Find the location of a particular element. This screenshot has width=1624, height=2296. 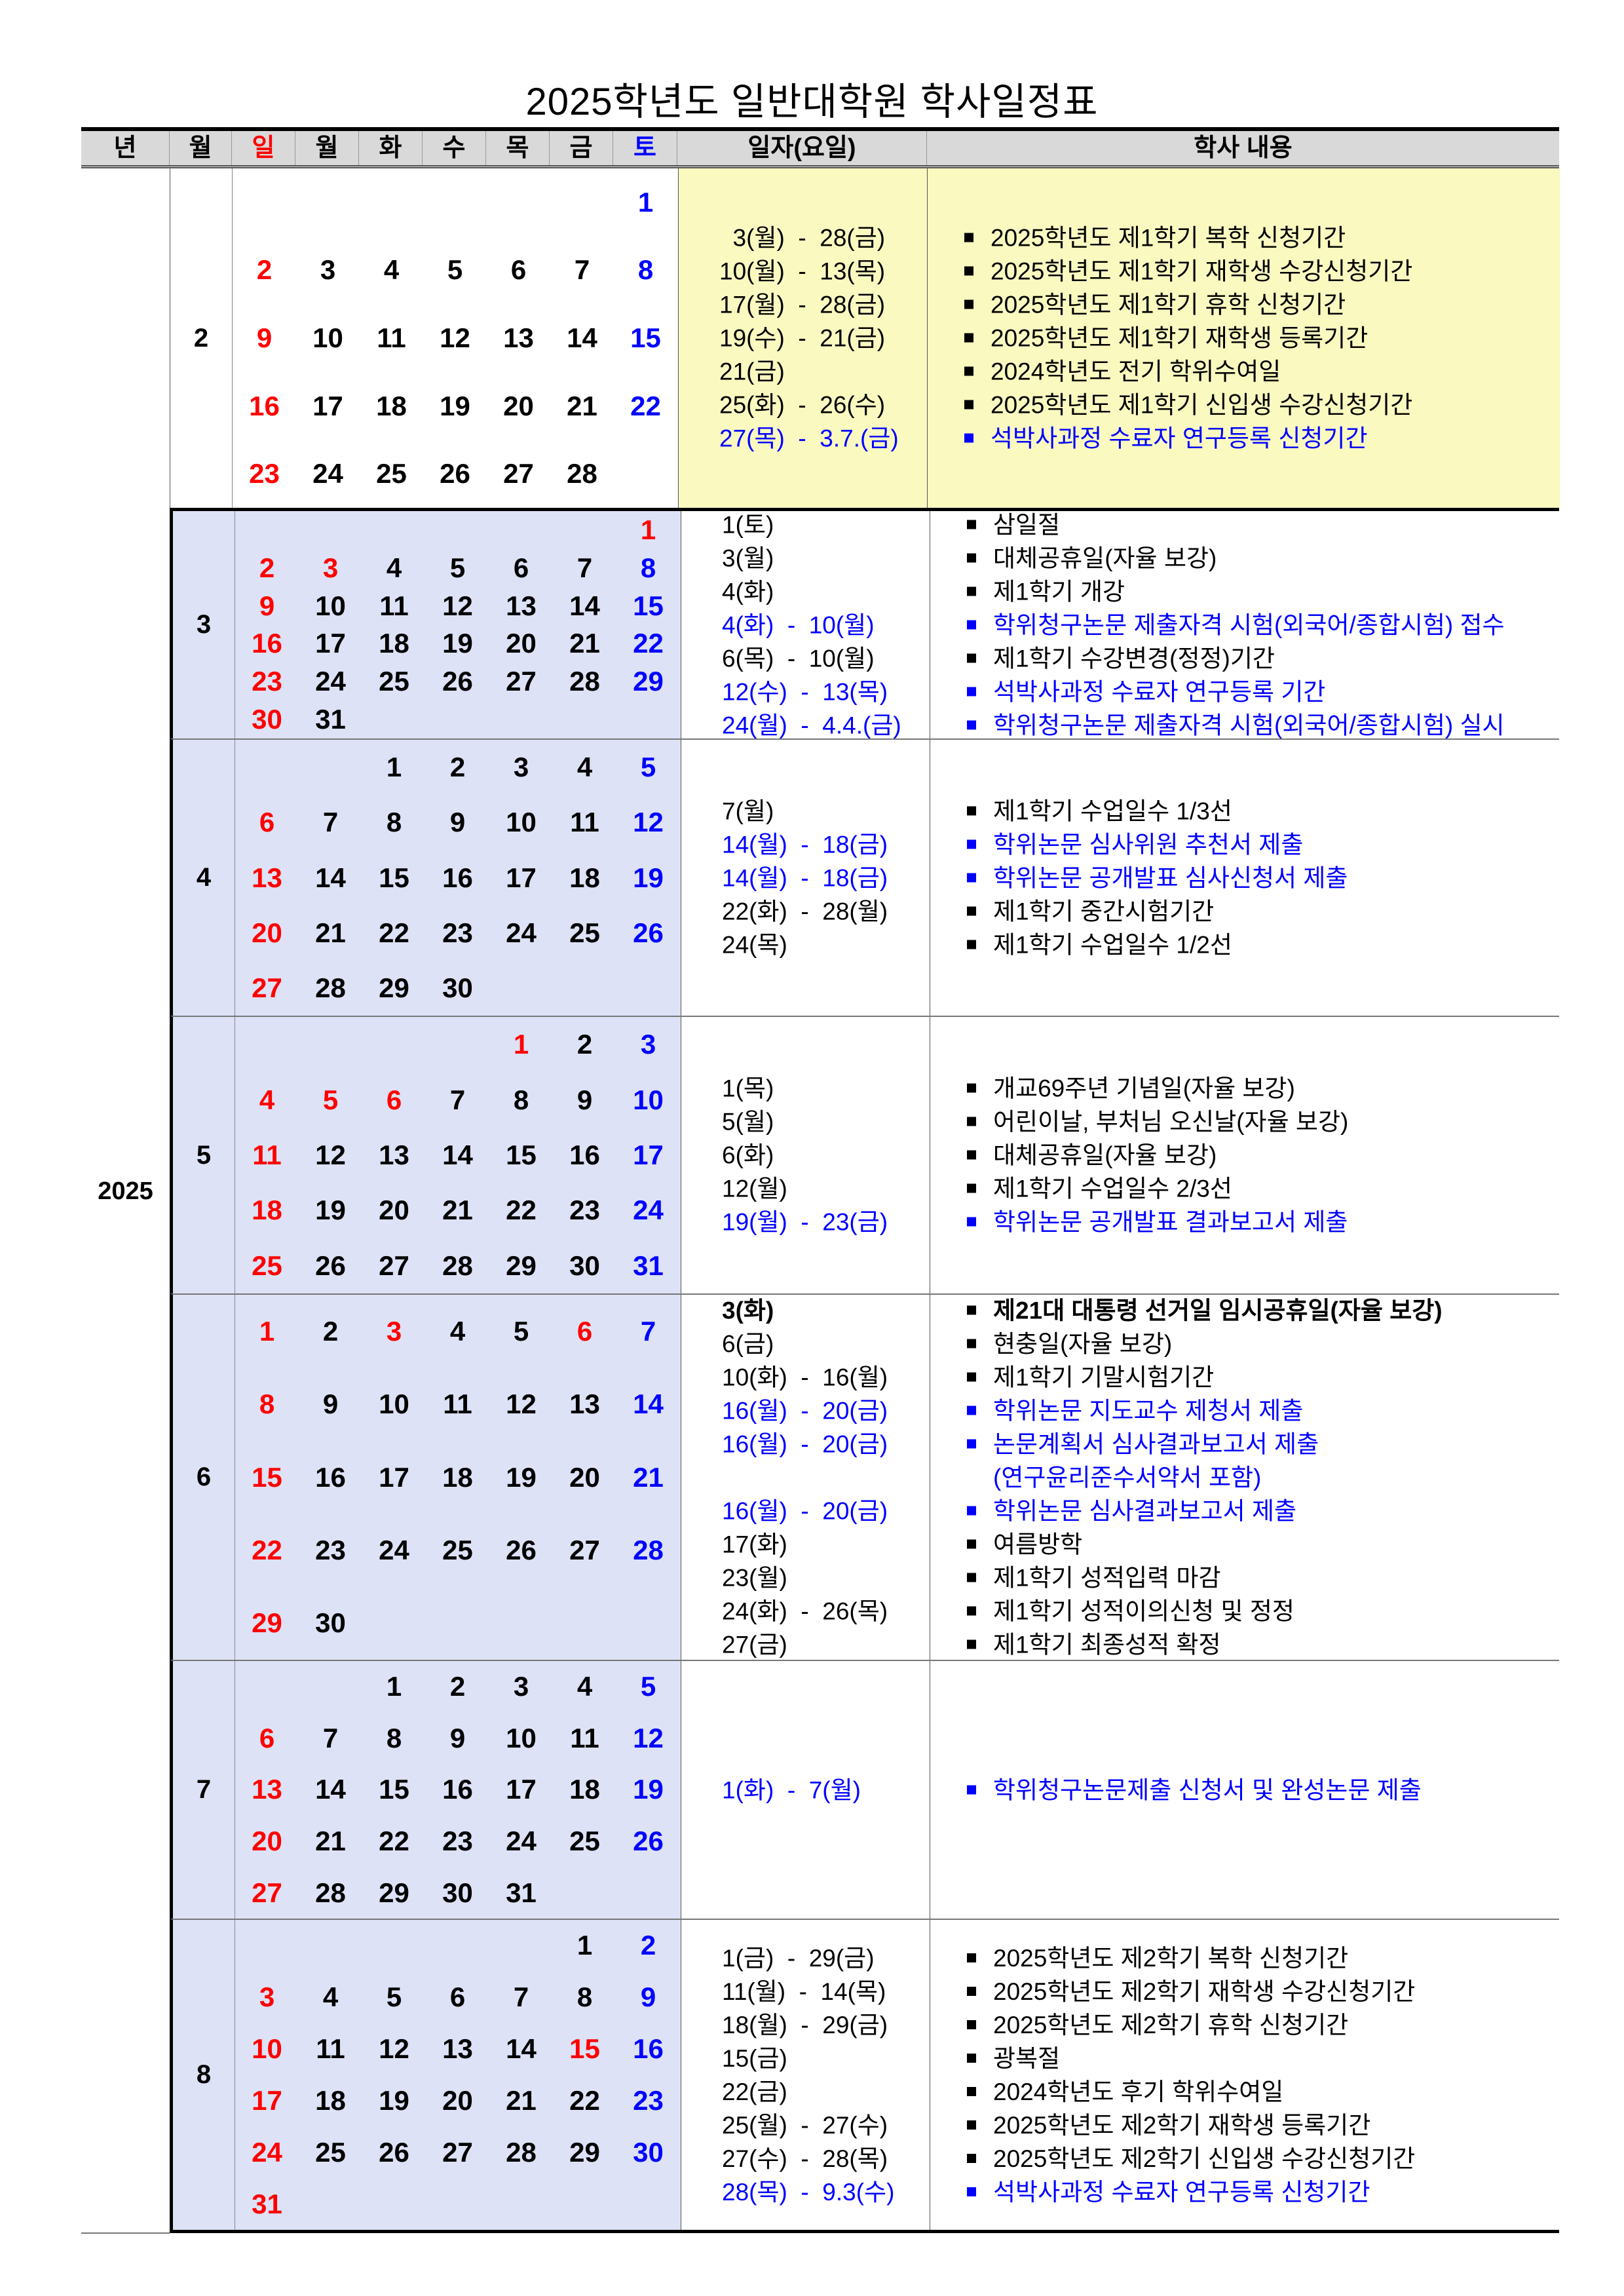

event-item: 여름방학 is located at coordinates (1246, 1544).